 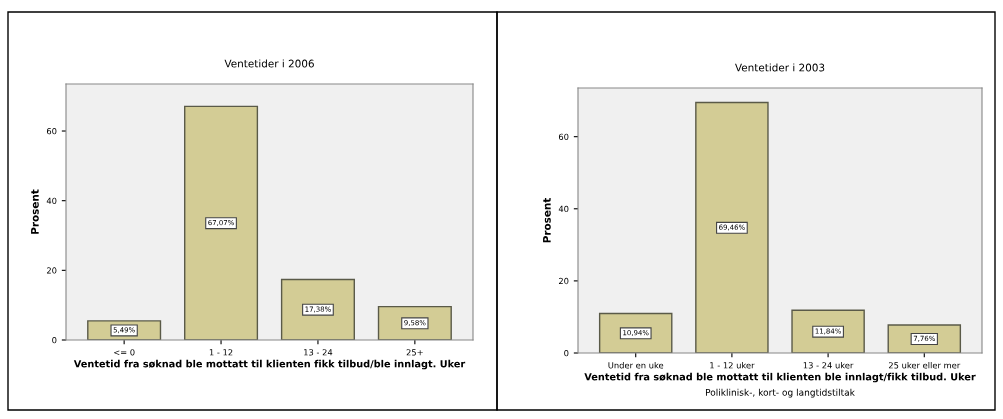 What do you see at coordinates (269, 63) in the screenshot?
I see `chart-title: Ventetider i 2006` at bounding box center [269, 63].